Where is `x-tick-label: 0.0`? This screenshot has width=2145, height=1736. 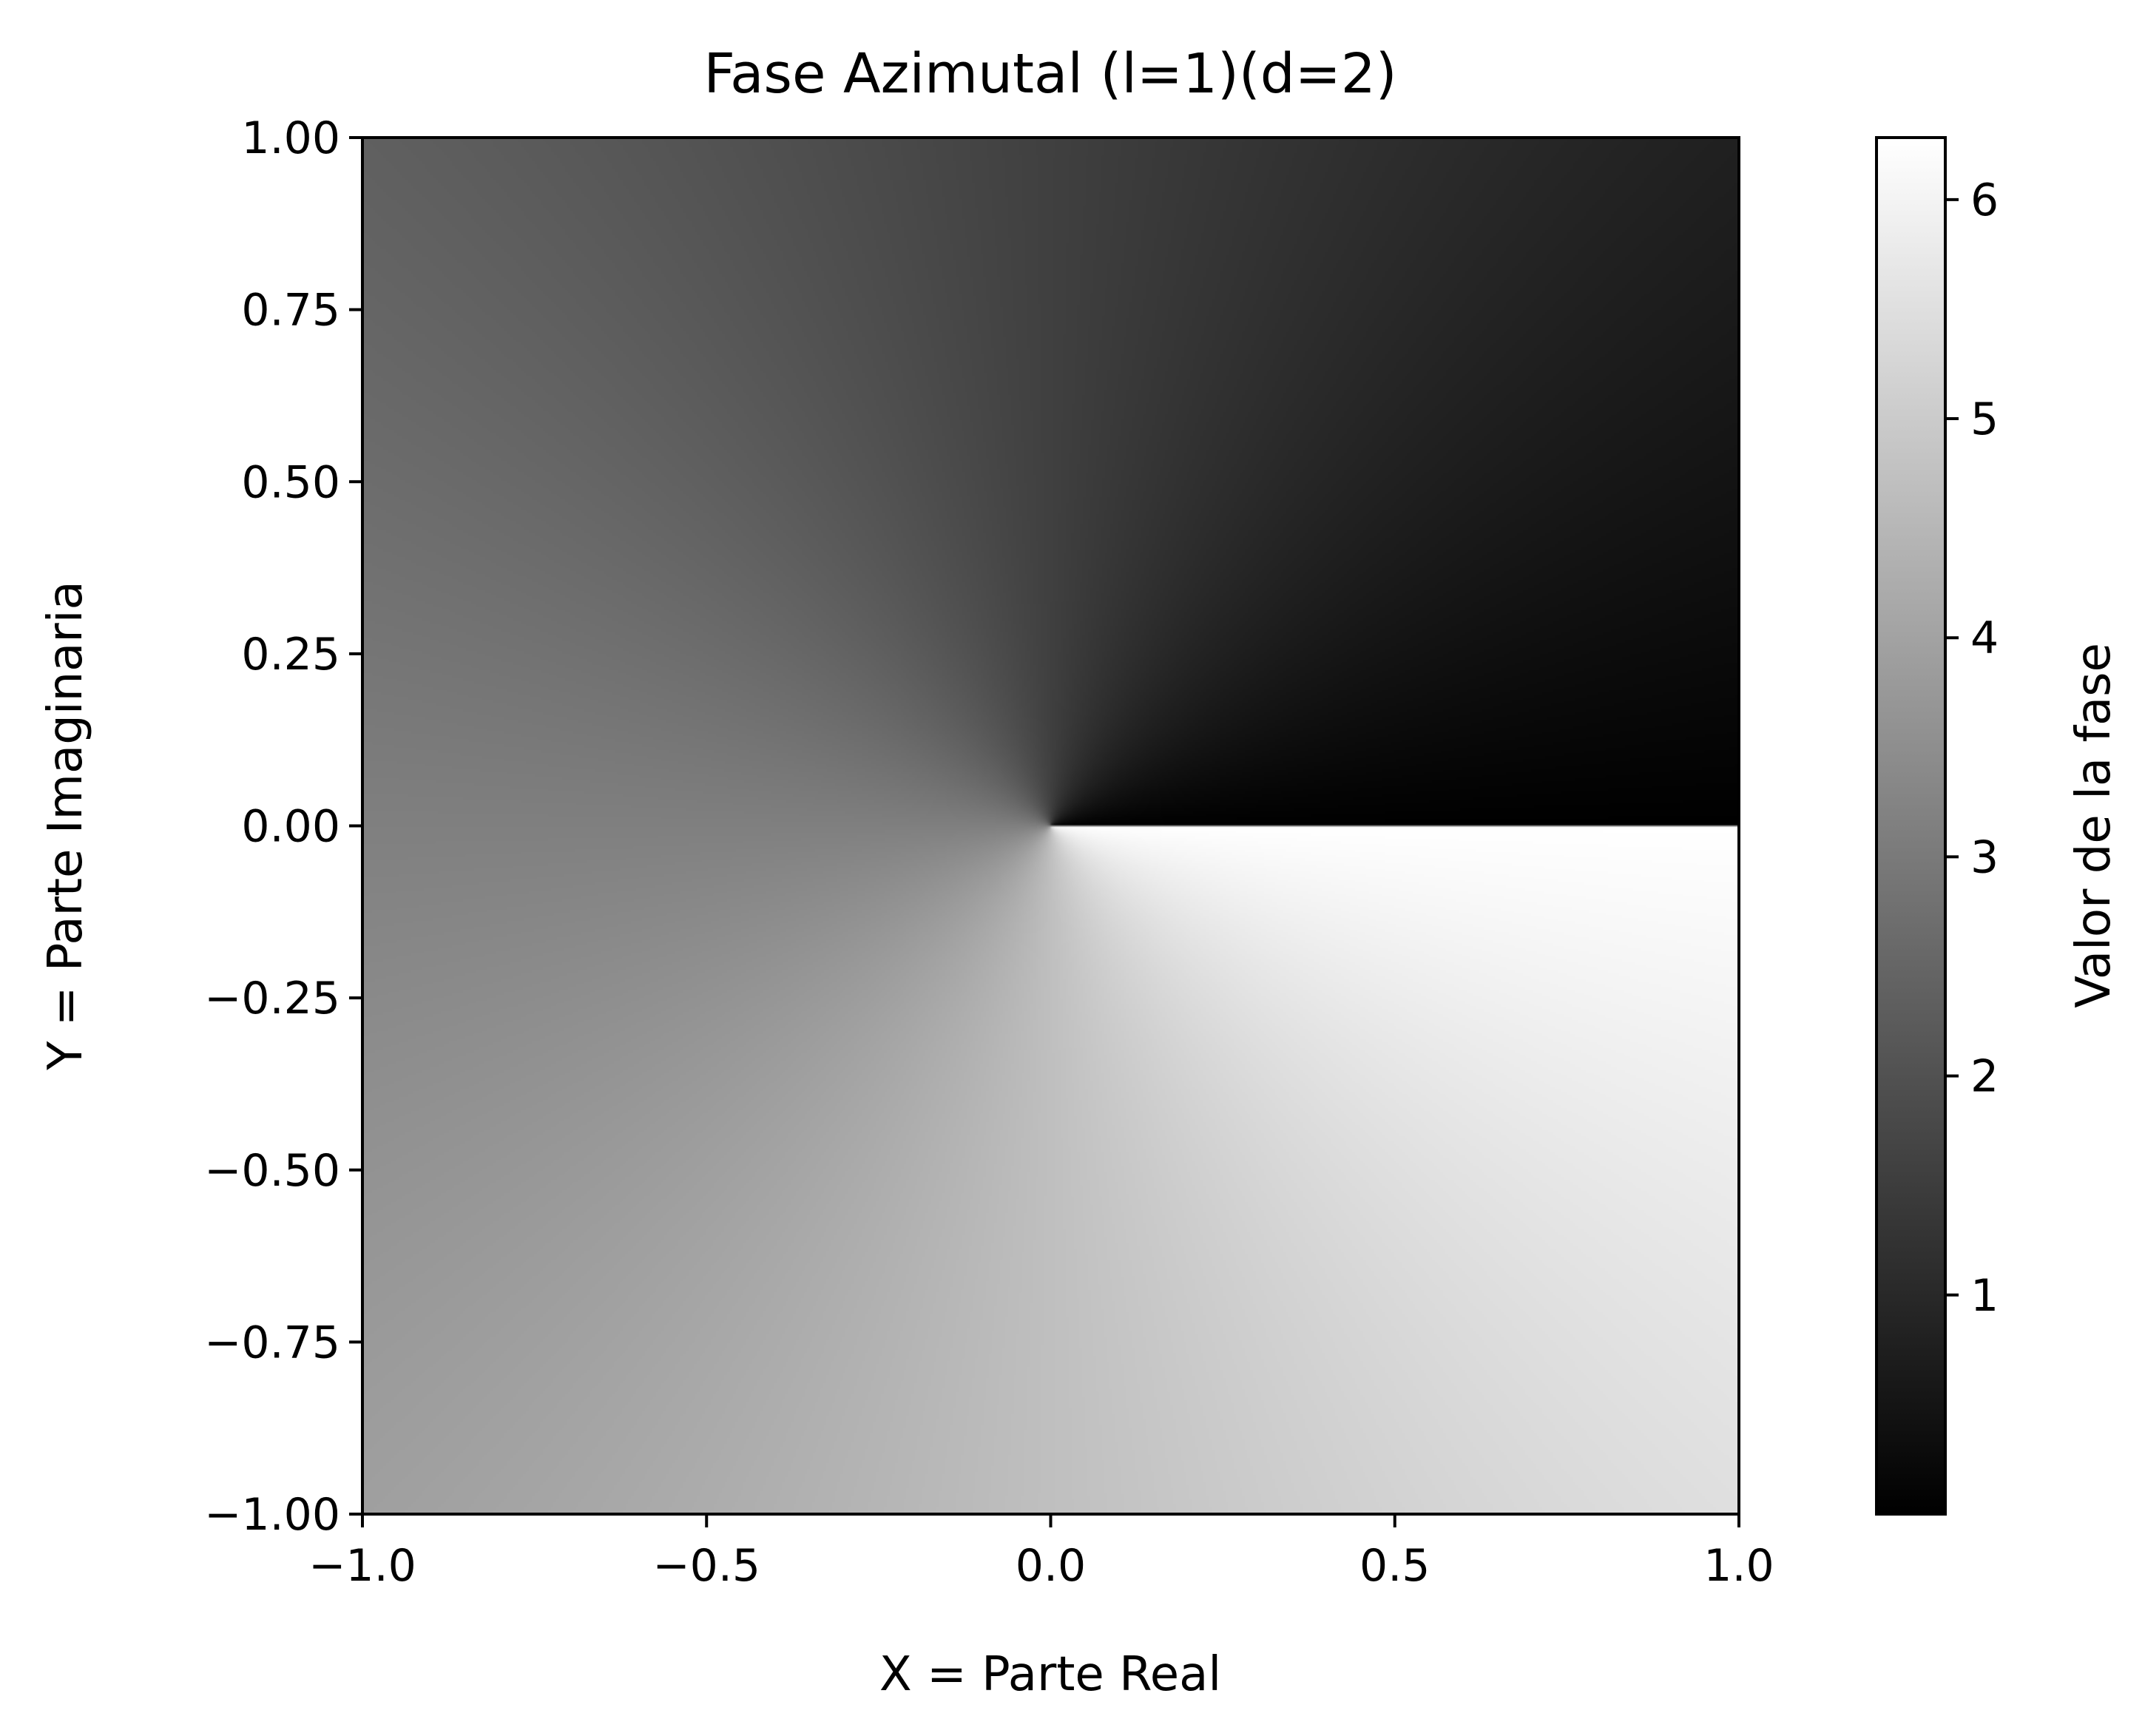
x-tick-label: 0.0 is located at coordinates (1051, 1566).